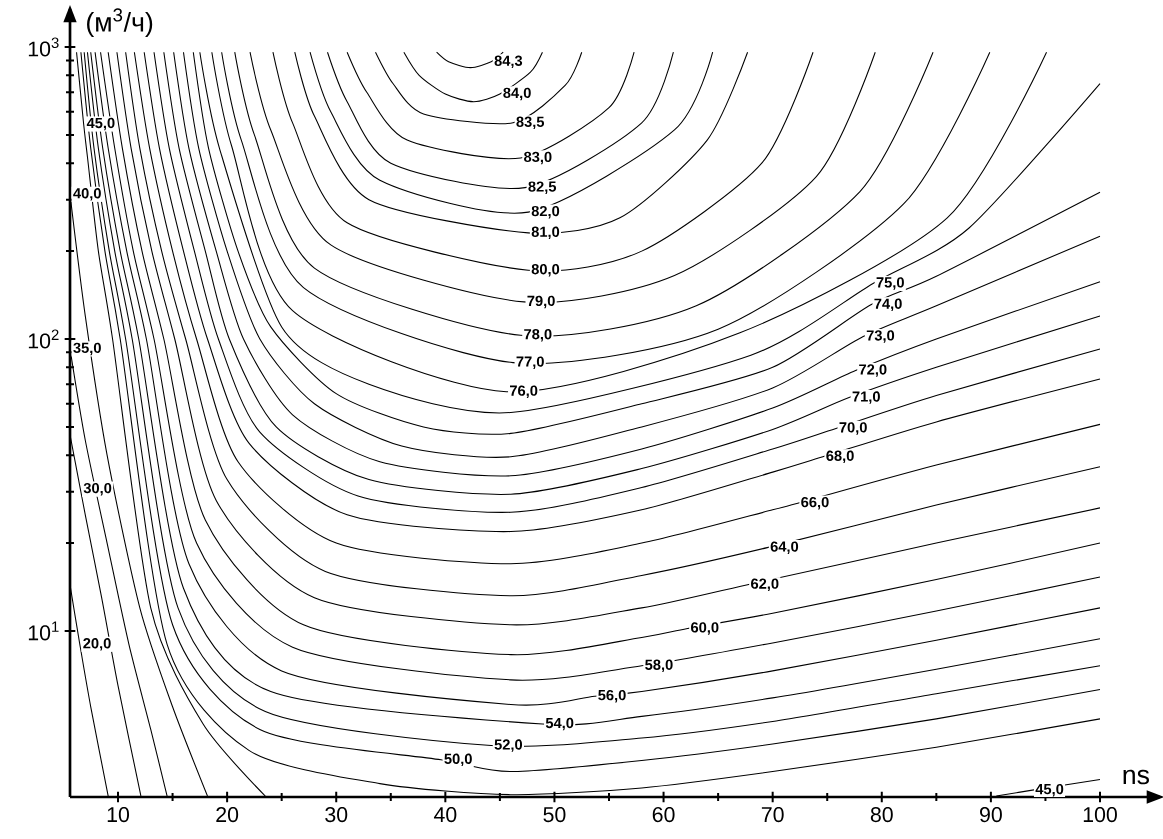 This screenshot has width=1163, height=839. I want to click on x-axis-title: ns, so click(1136, 777).